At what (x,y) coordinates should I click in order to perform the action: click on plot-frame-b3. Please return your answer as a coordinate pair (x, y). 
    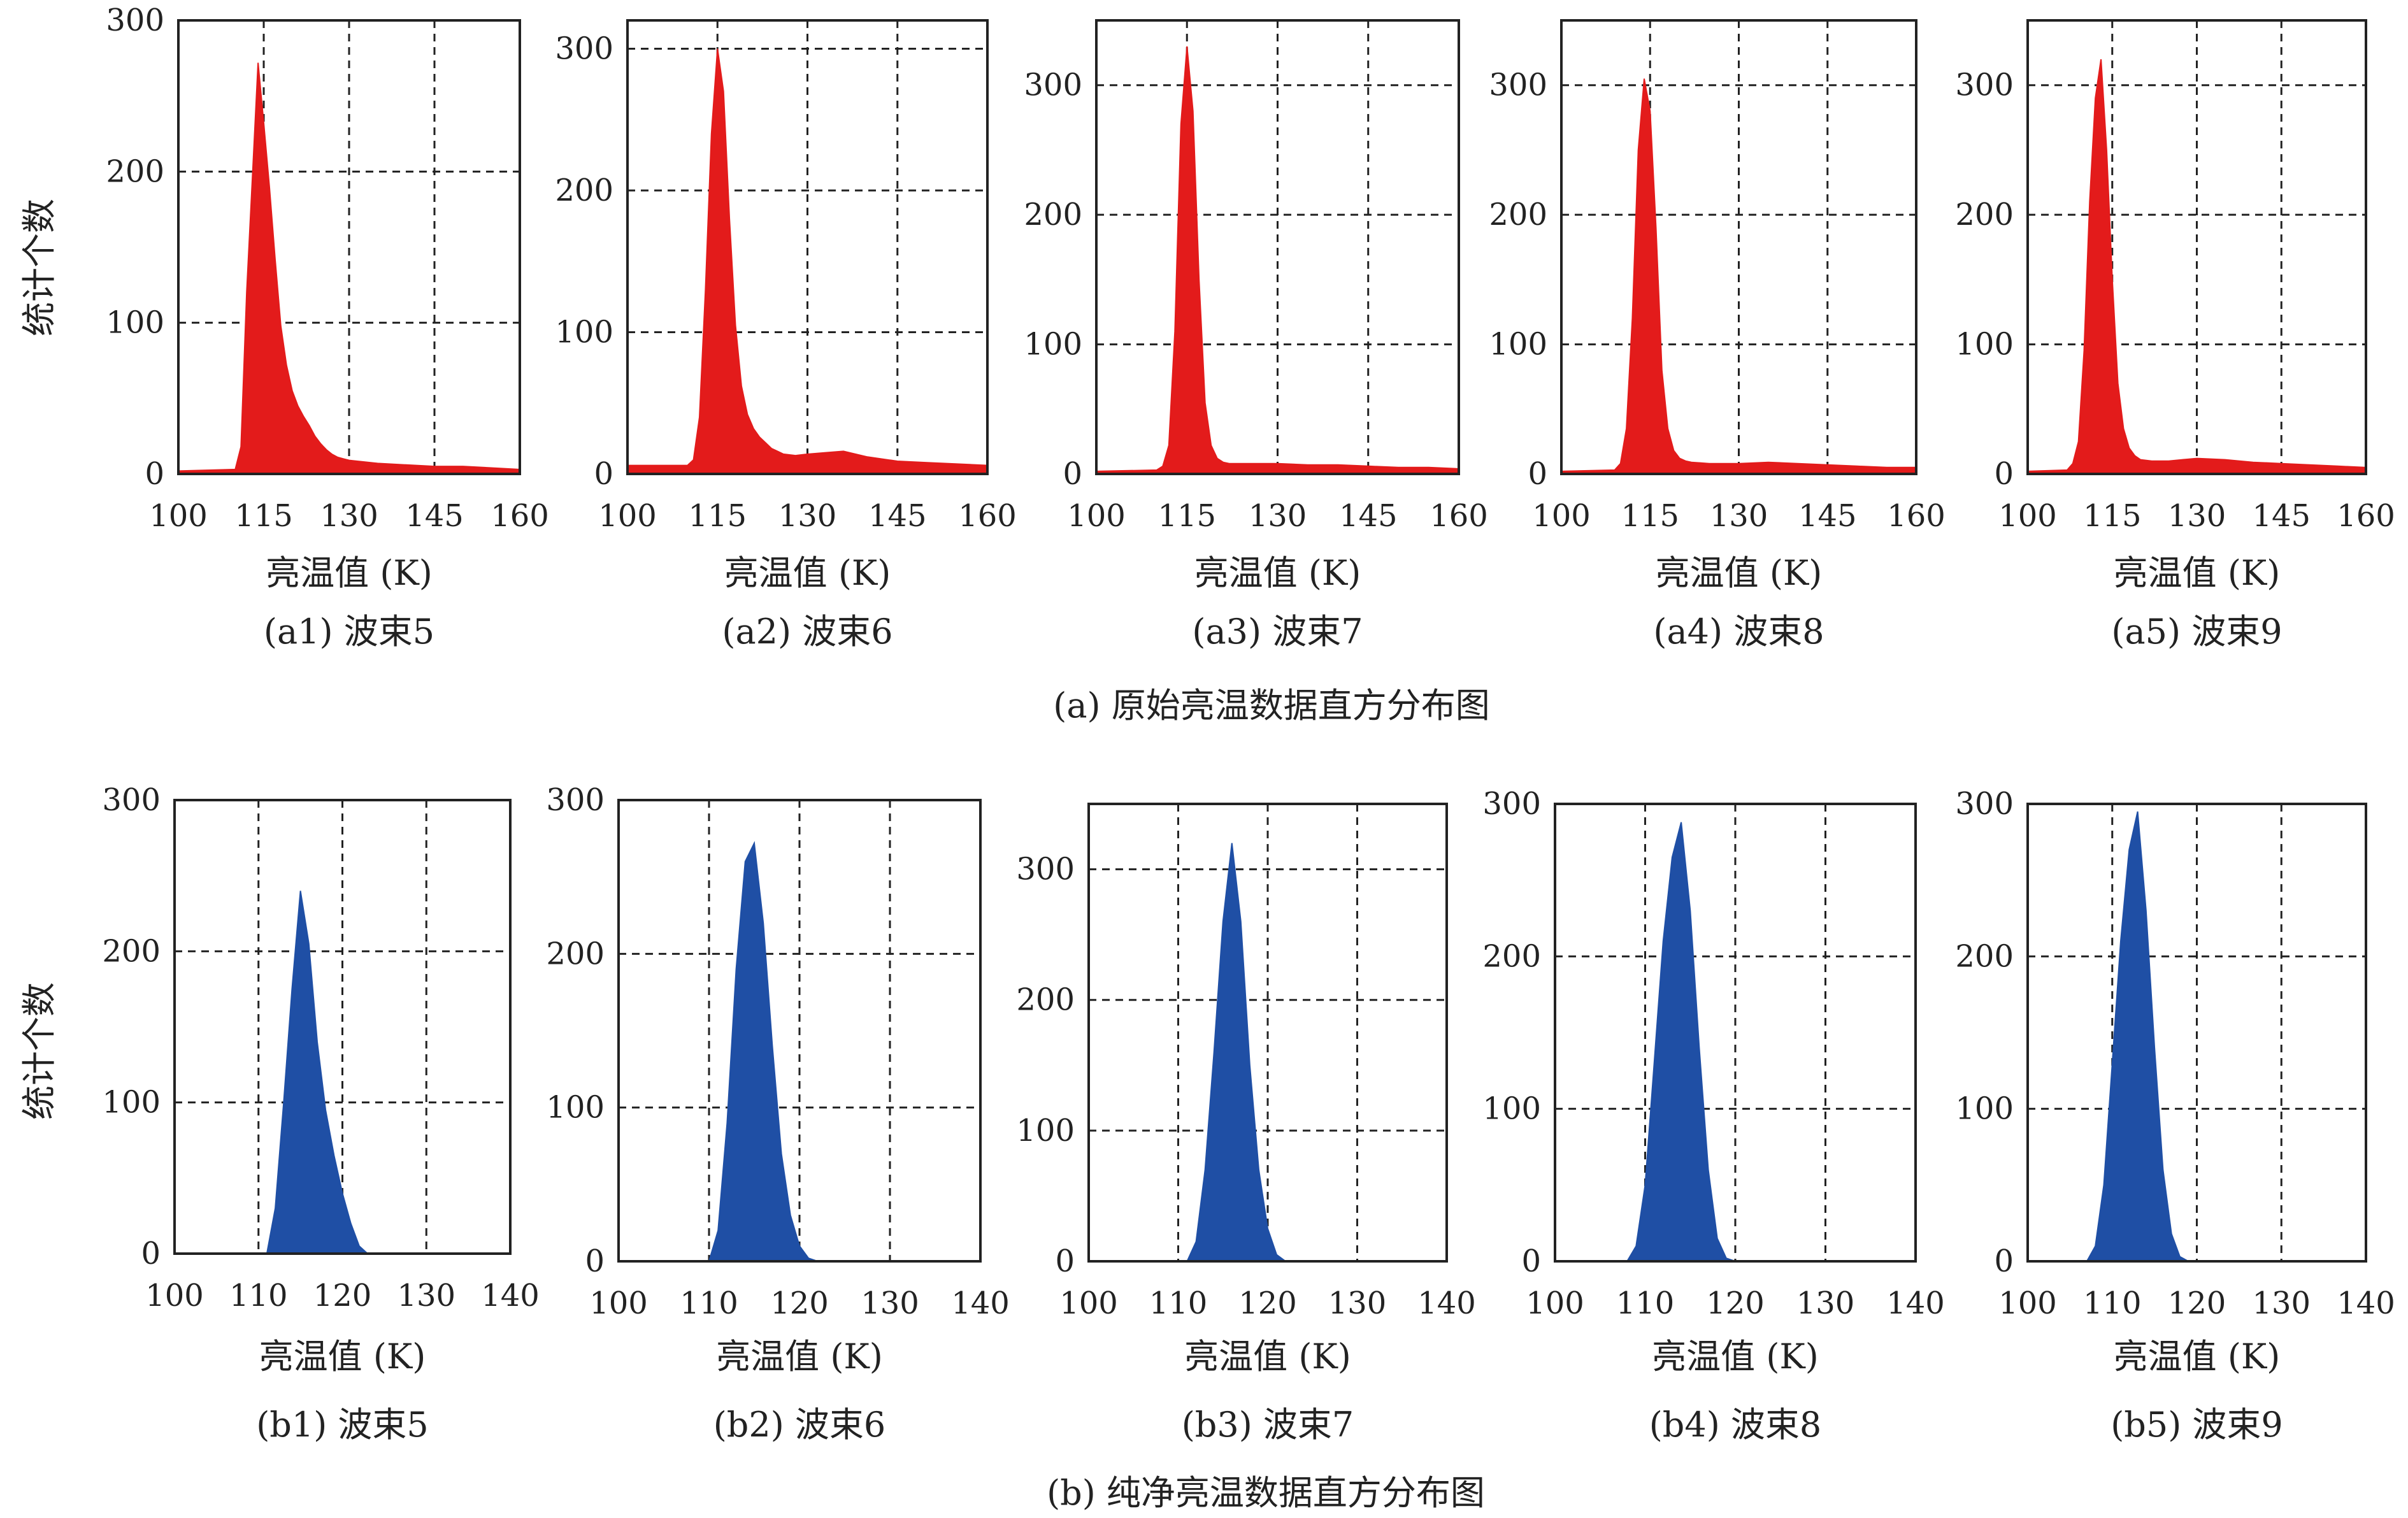
    Looking at the image, I should click on (1267, 1033).